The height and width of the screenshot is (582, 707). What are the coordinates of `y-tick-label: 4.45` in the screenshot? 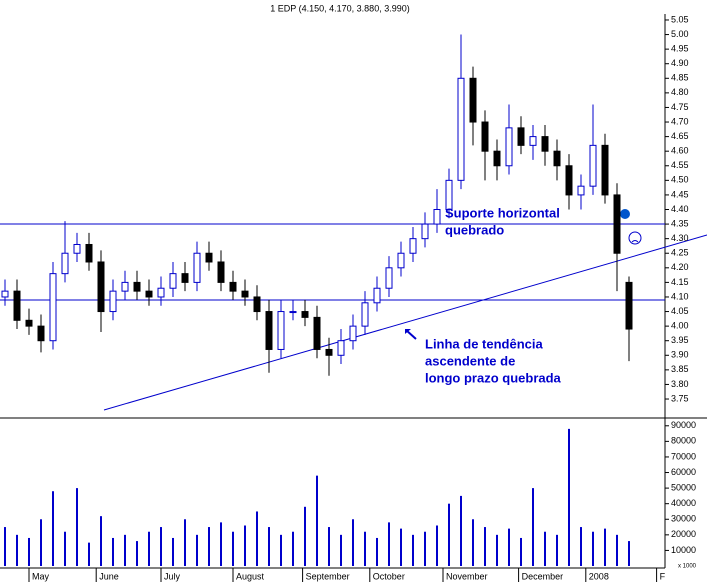 It's located at (680, 194).